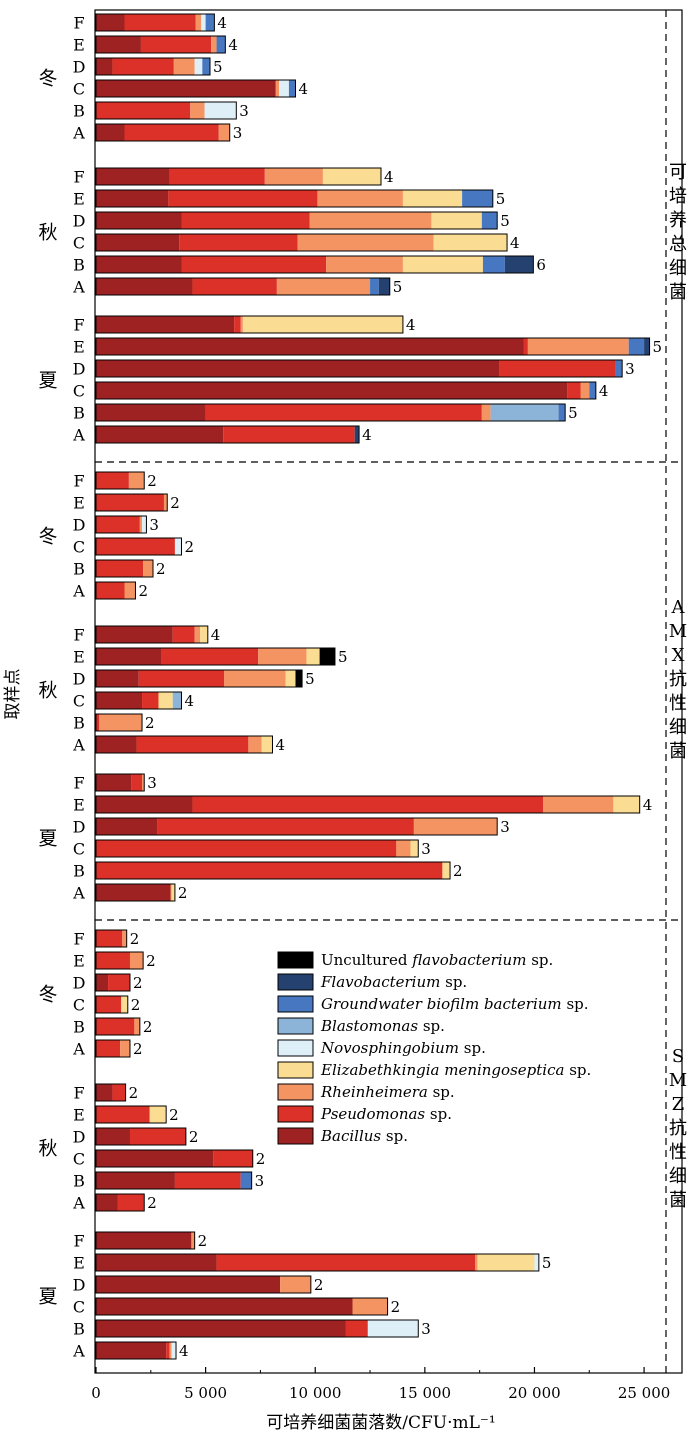 The image size is (700, 1447). Describe the element at coordinates (47, 839) in the screenshot. I see `season-label: 夏` at that location.